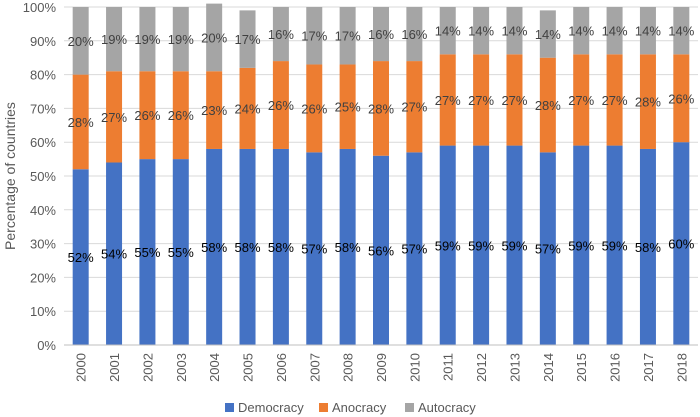 The height and width of the screenshot is (417, 700). I want to click on legend-label-anocracy: Anocracy, so click(359, 407).